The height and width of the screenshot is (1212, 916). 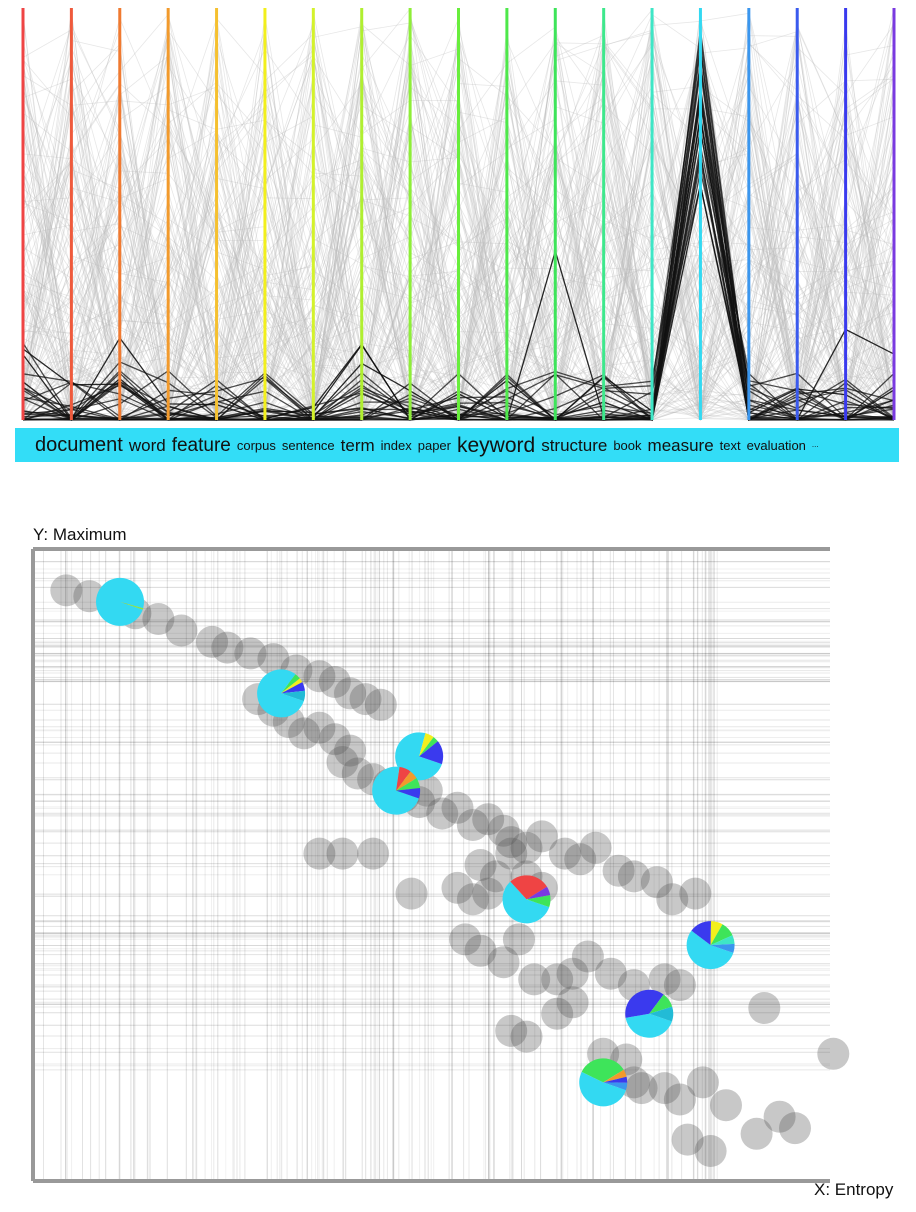 What do you see at coordinates (574, 445) in the screenshot?
I see `keyword-10: structure` at bounding box center [574, 445].